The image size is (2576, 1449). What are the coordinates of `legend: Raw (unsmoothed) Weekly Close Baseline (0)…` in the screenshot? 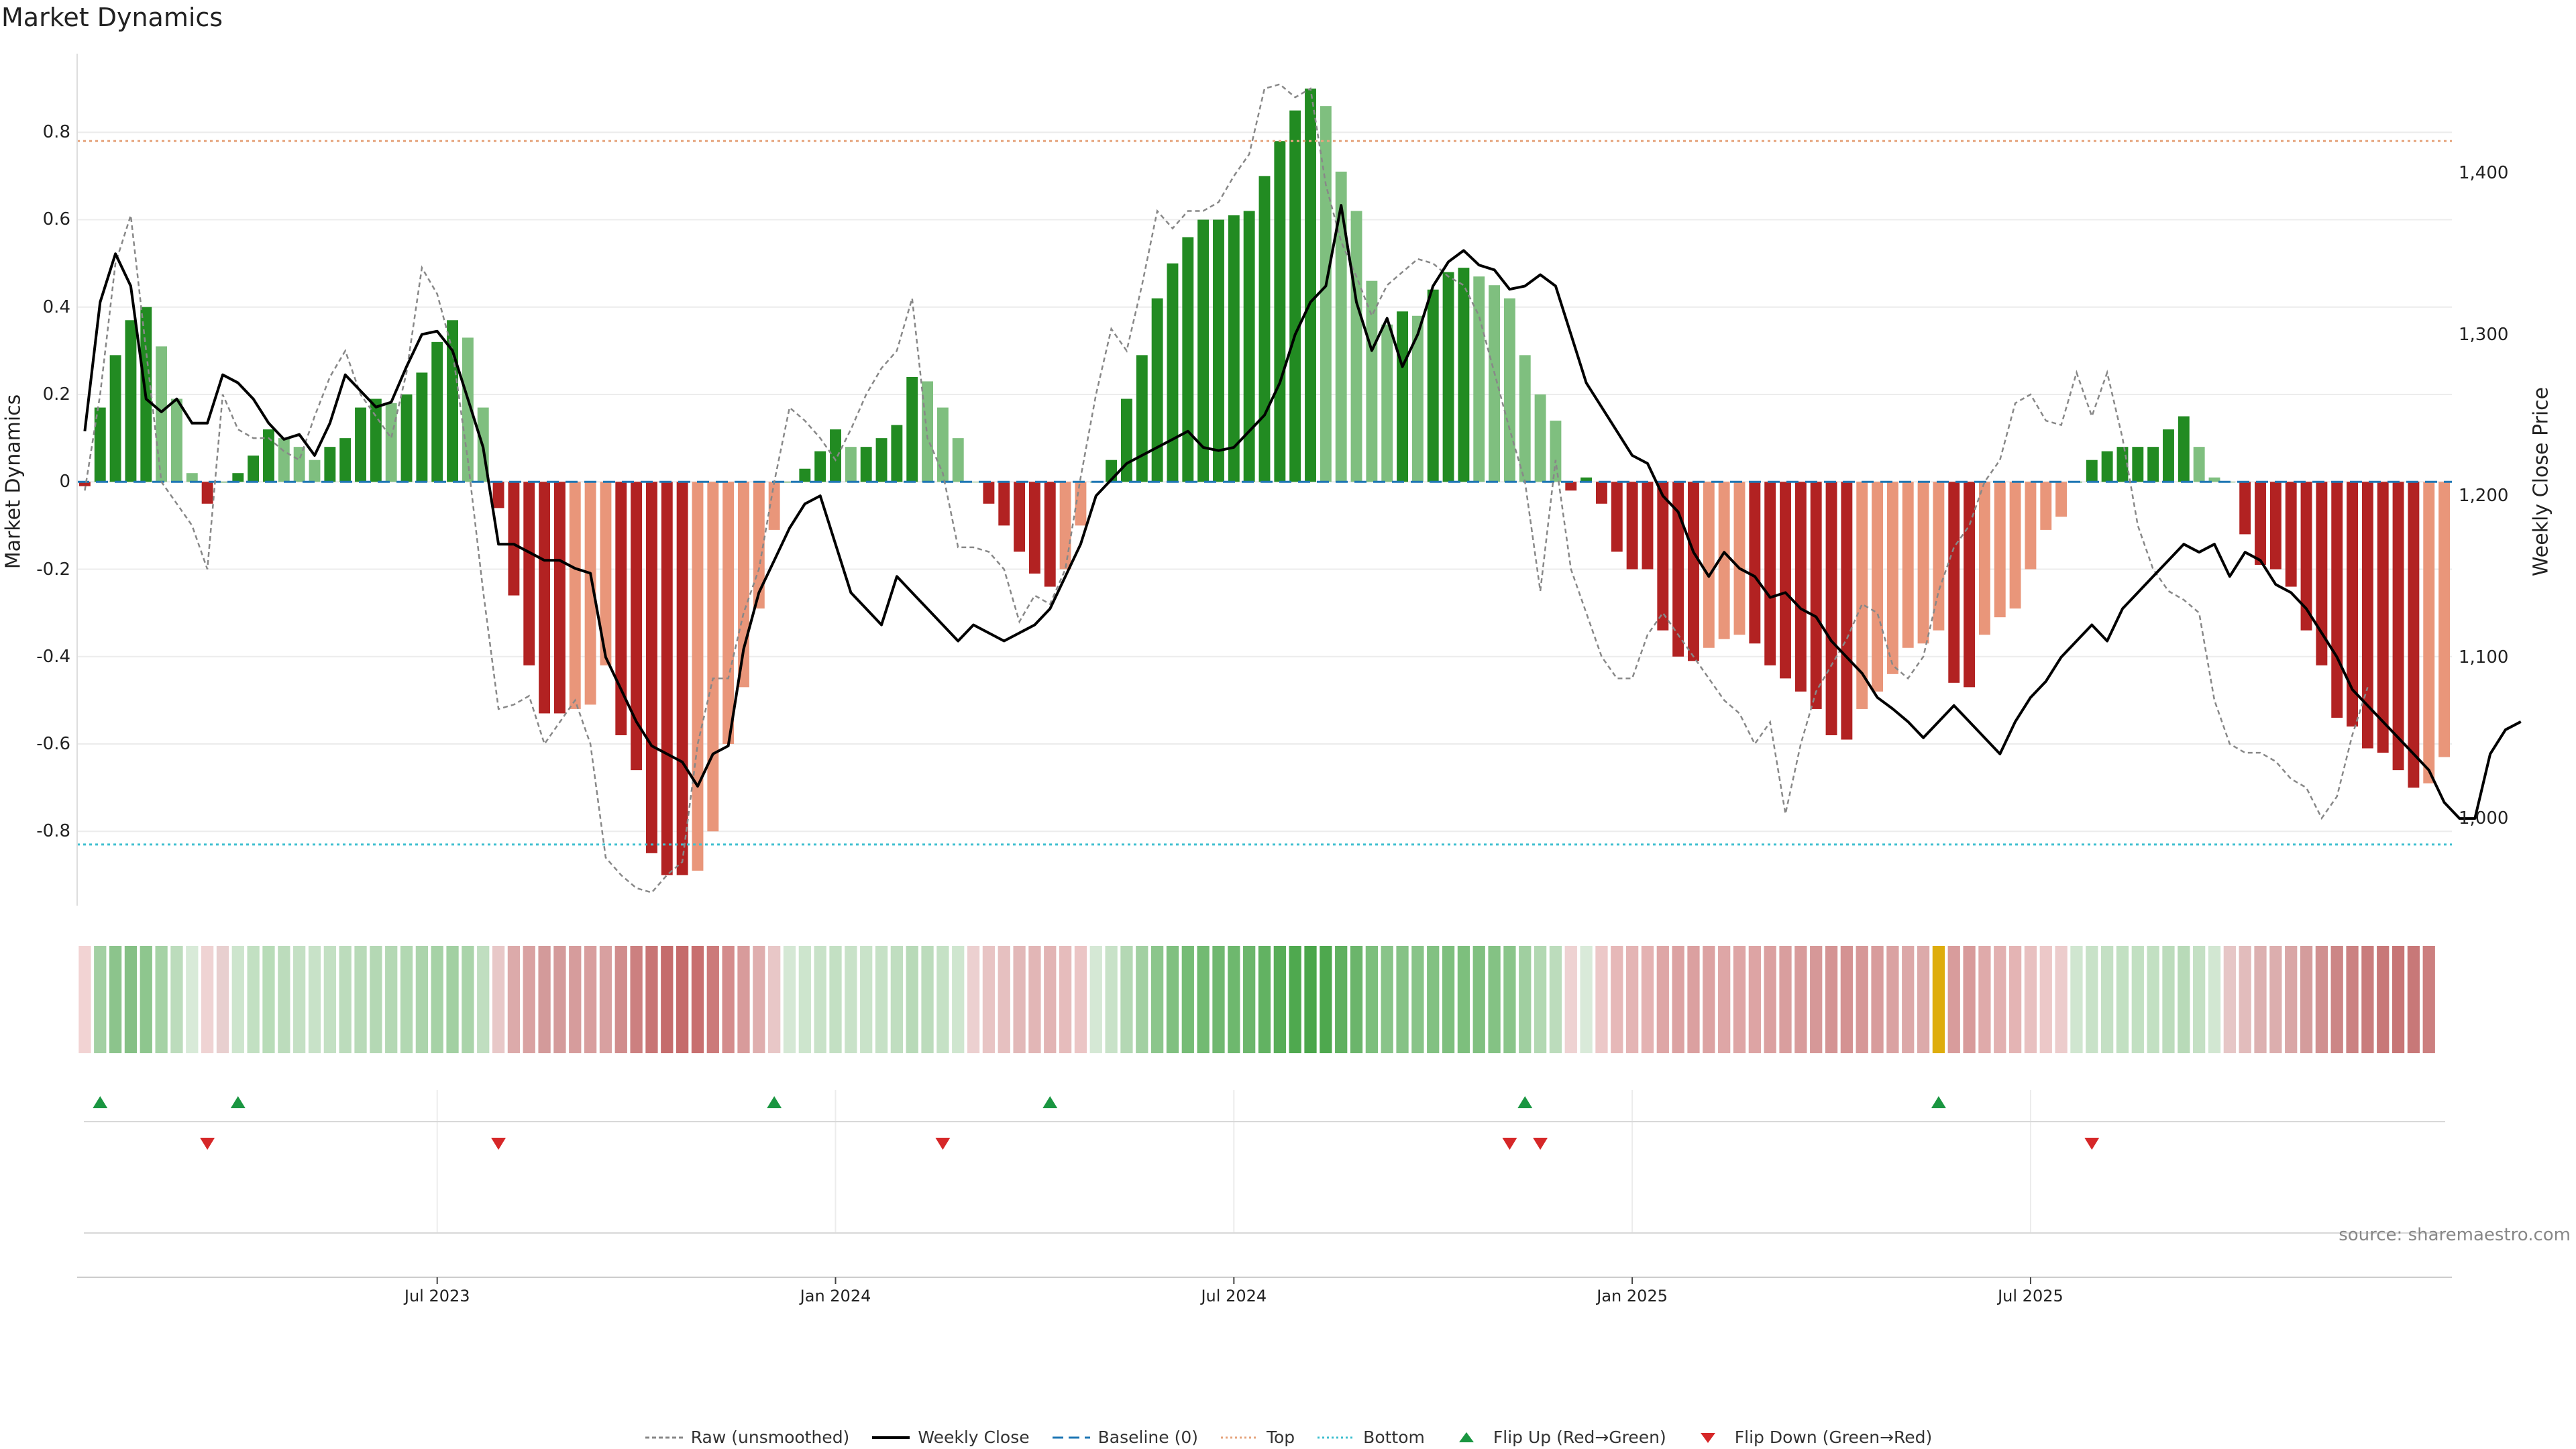 It's located at (1288, 1437).